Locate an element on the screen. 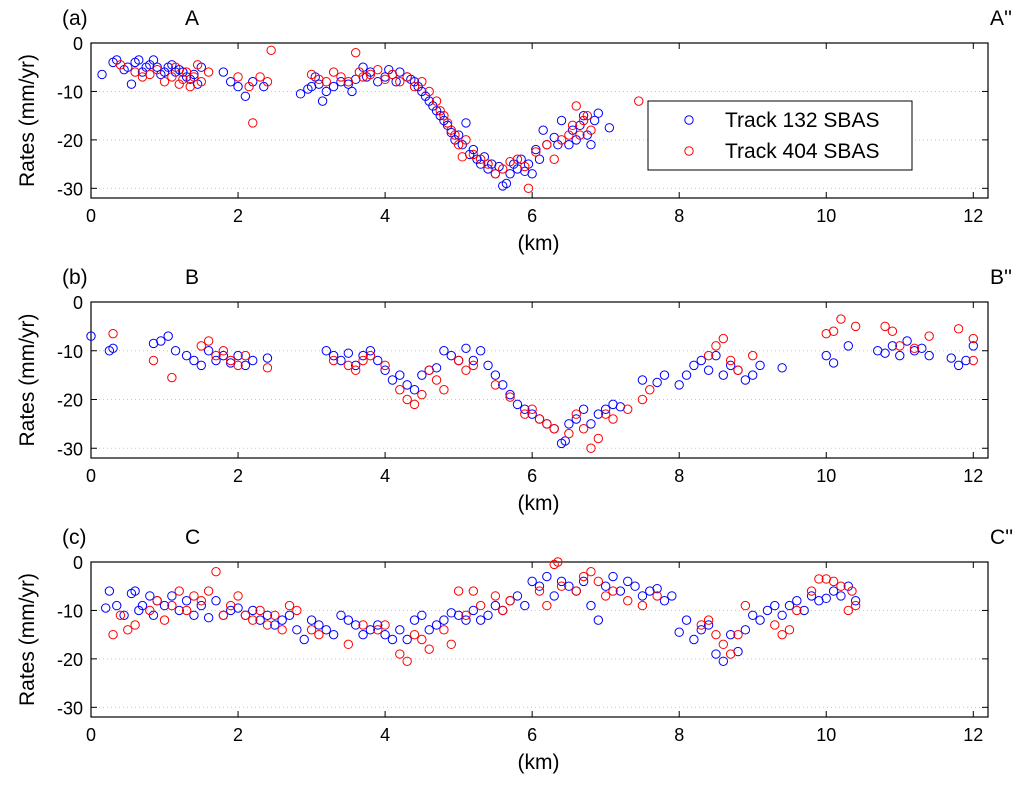 The image size is (1024, 788). legend-label: Track 132 SBAS is located at coordinates (802, 120).